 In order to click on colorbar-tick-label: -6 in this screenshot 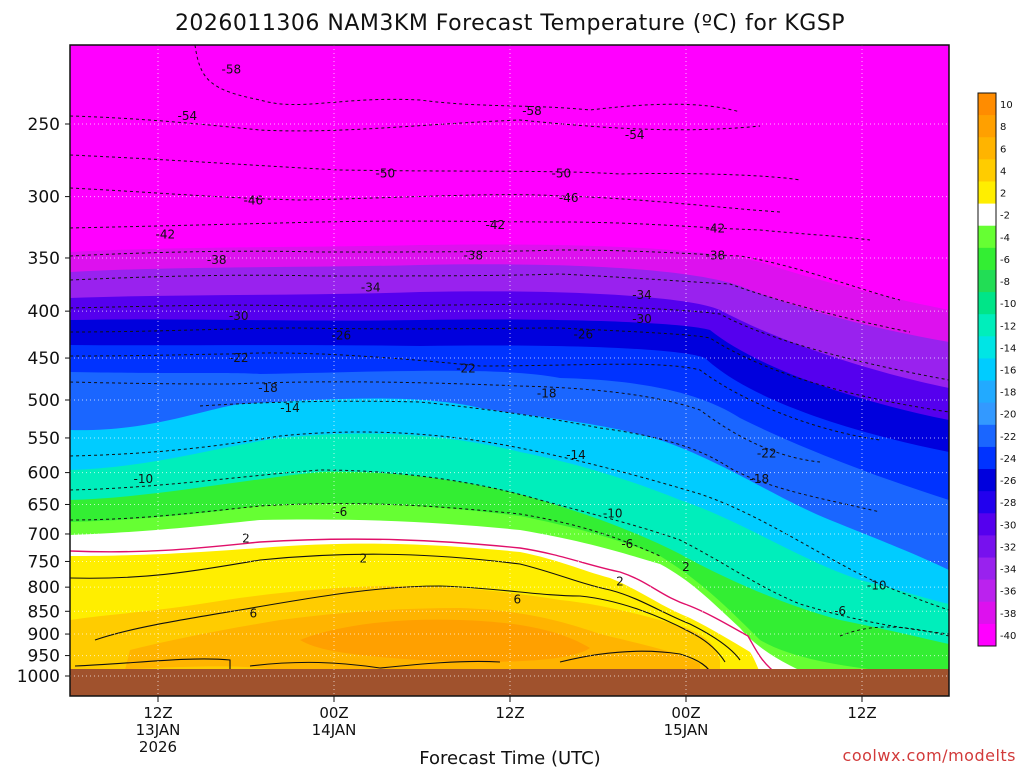, I will do `click(1005, 260)`.